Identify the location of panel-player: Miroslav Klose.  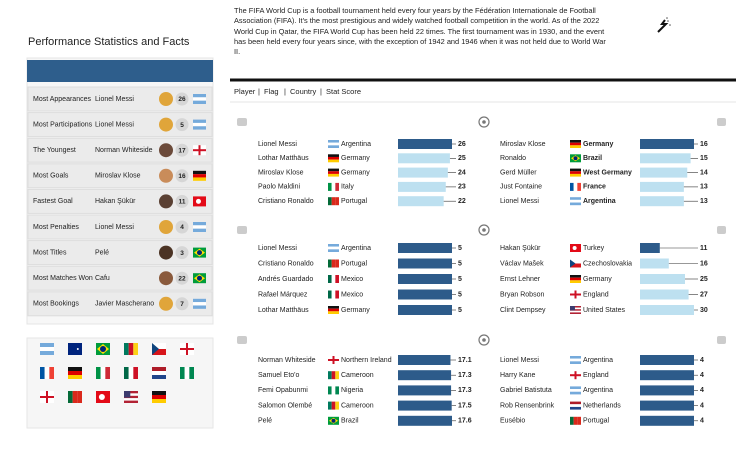
(281, 172).